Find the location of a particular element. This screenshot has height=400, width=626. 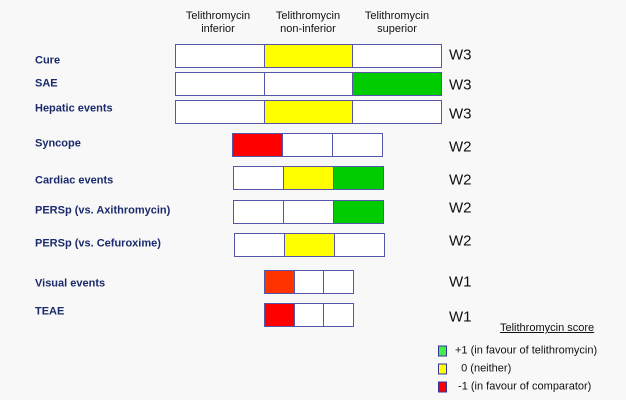

header-non-inferior: Telithromycin non-inferior is located at coordinates (308, 23).